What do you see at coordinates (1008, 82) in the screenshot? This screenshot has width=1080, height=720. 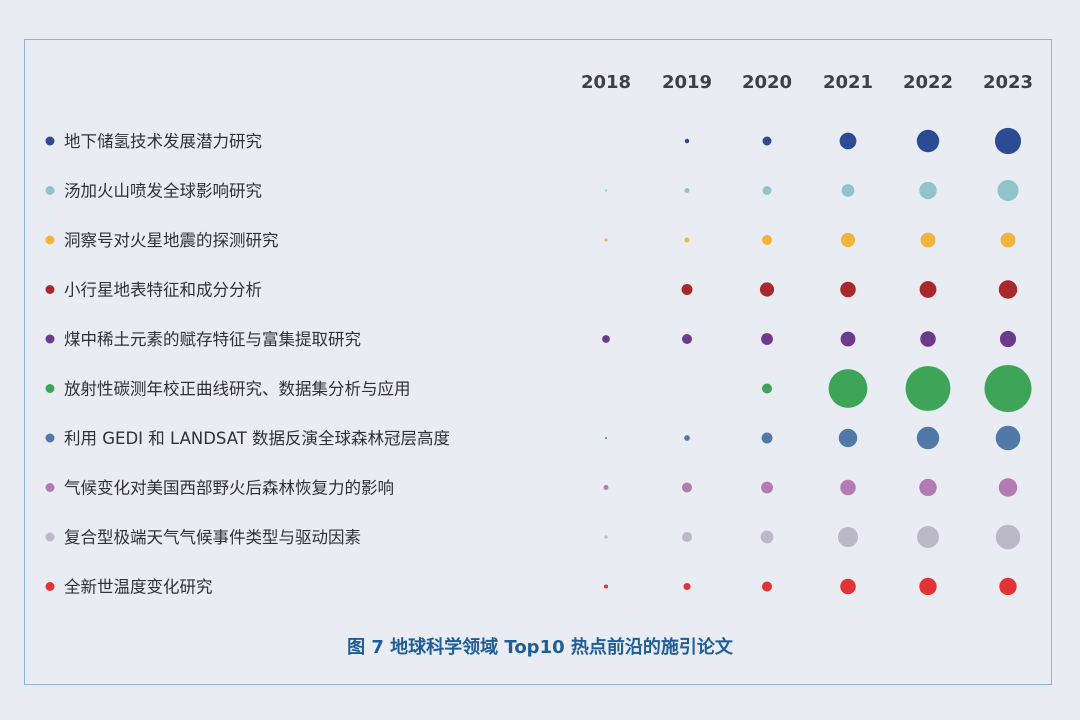 I see `year-label-2023: 2023` at bounding box center [1008, 82].